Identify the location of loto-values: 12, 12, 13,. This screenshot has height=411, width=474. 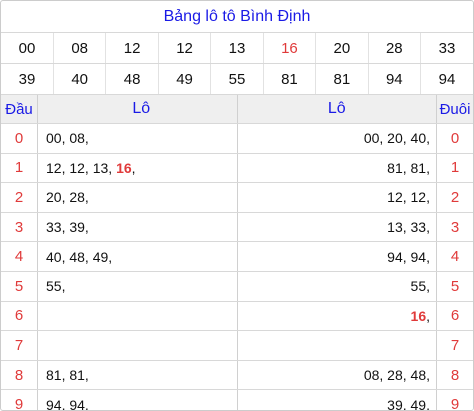
(81, 167).